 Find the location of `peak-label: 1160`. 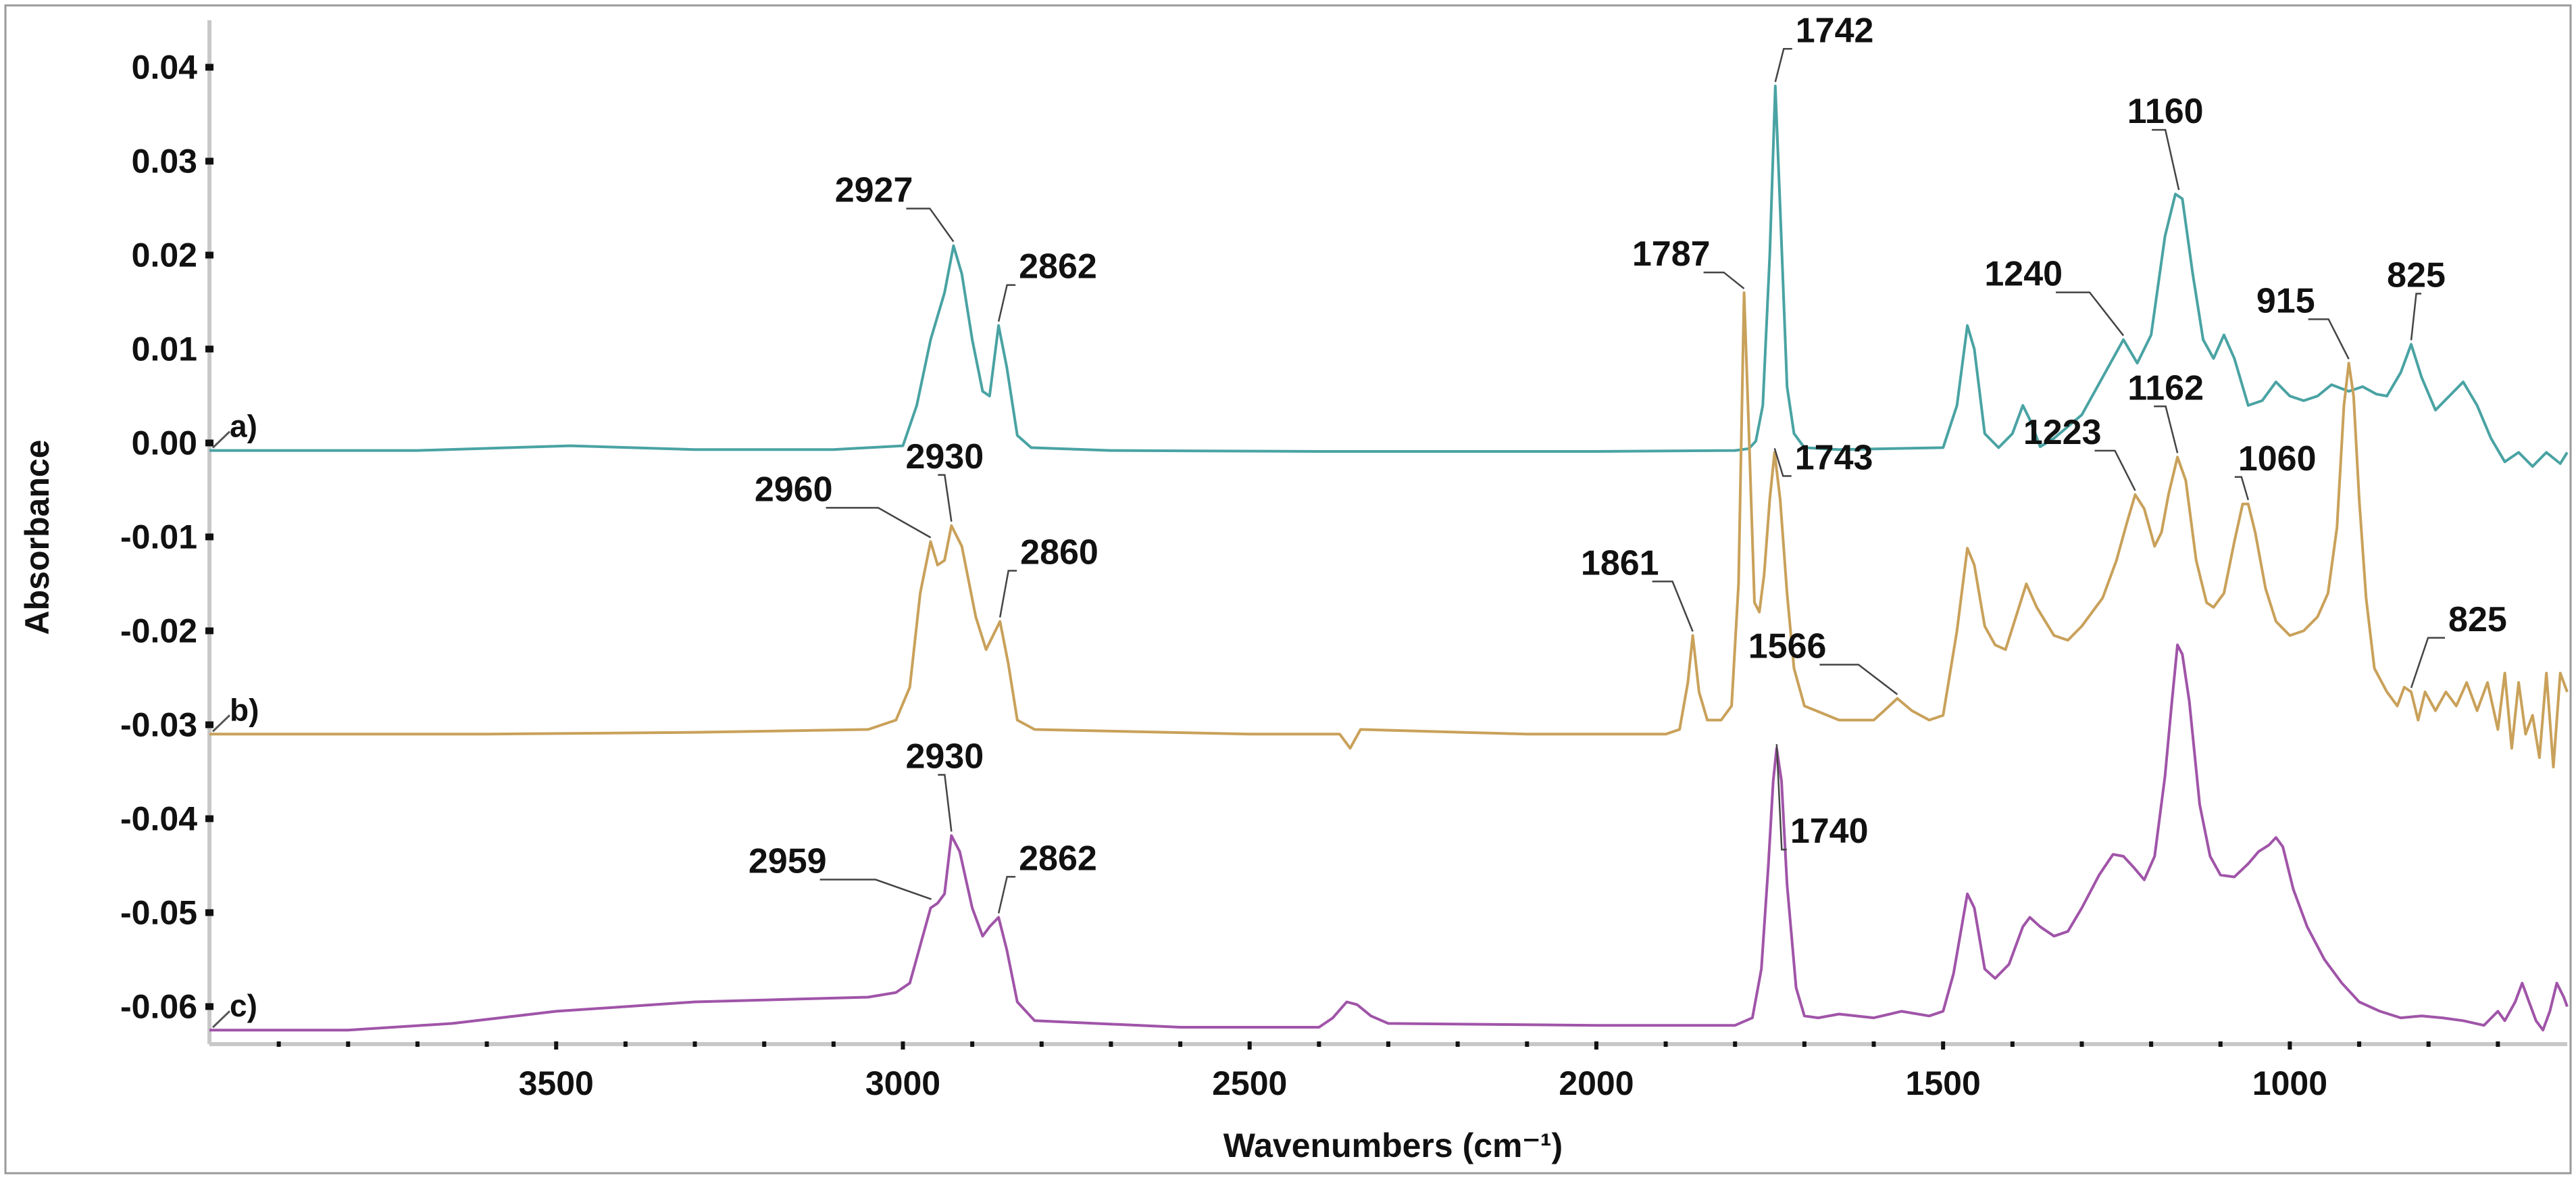

peak-label: 1160 is located at coordinates (2165, 111).